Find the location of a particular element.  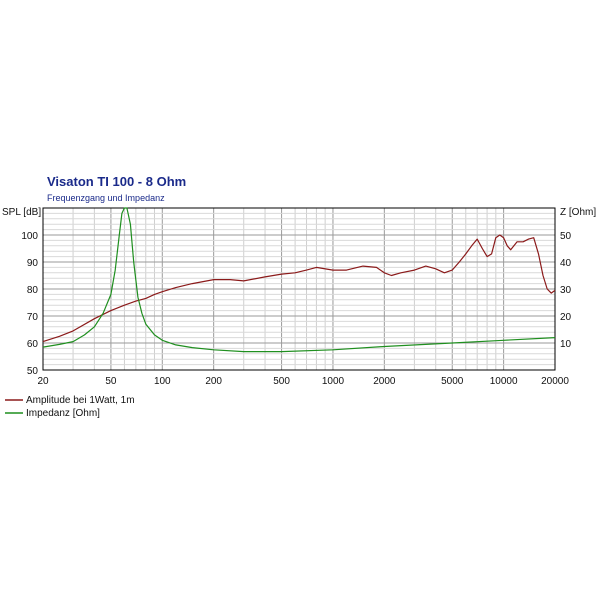

x-tick-label: 20 is located at coordinates (43, 381).